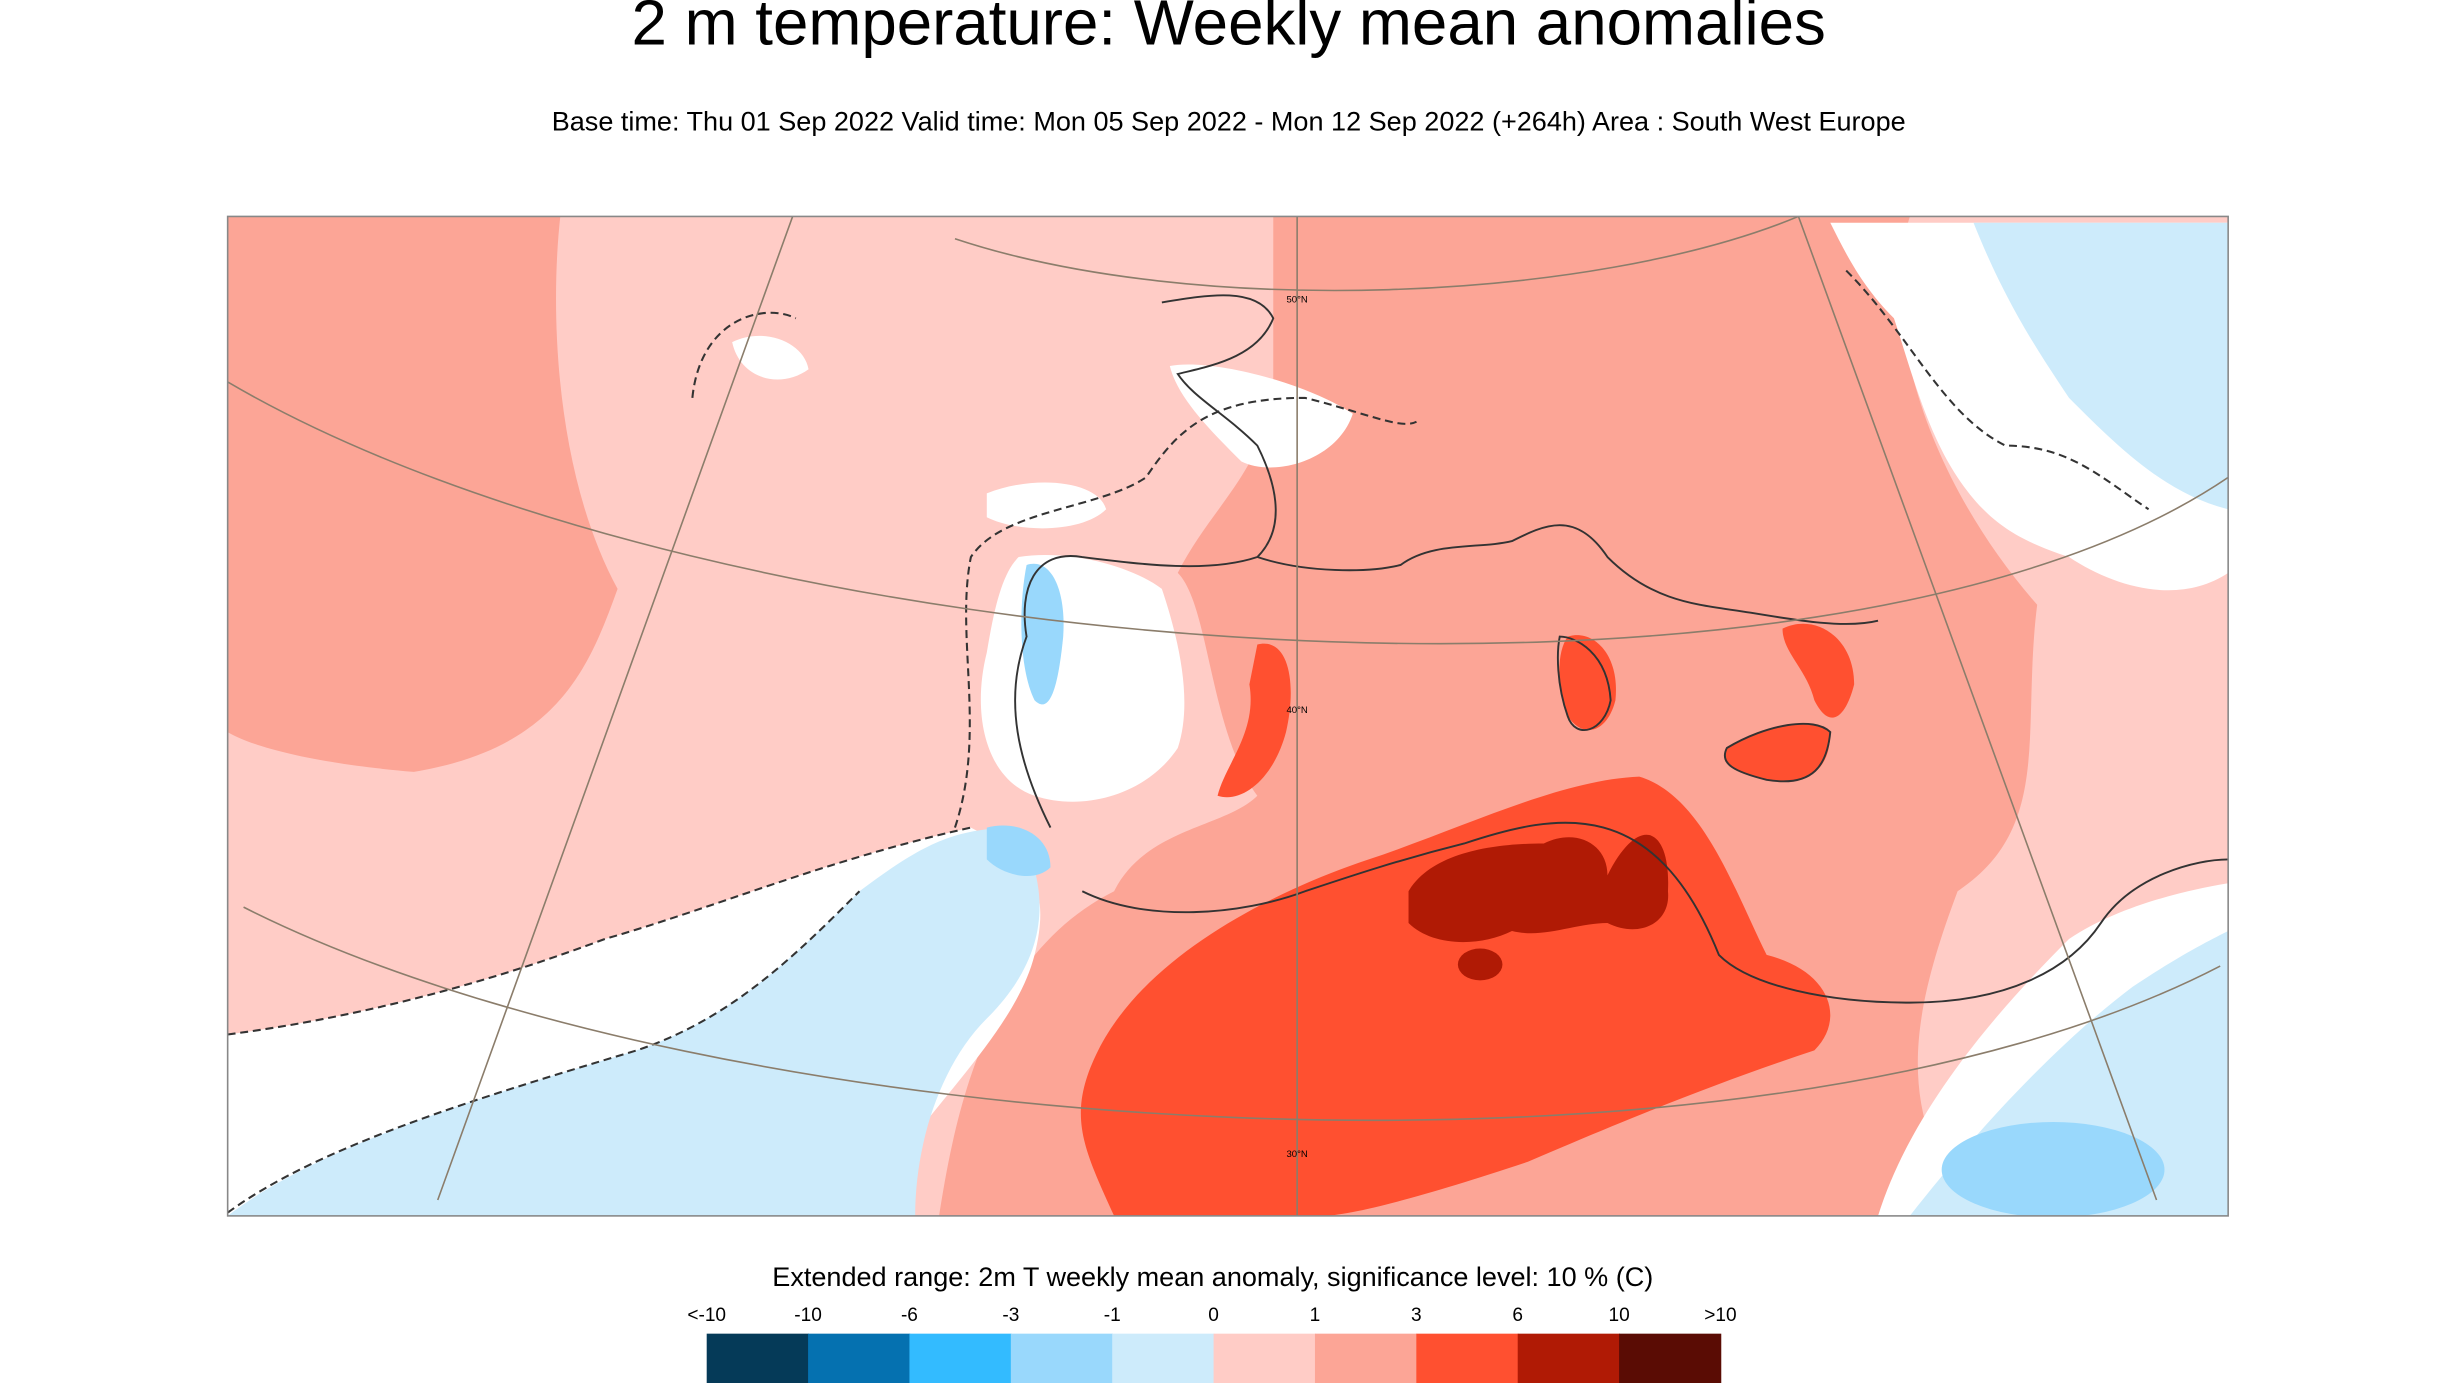  I want to click on region-warm, so click(422, 494).